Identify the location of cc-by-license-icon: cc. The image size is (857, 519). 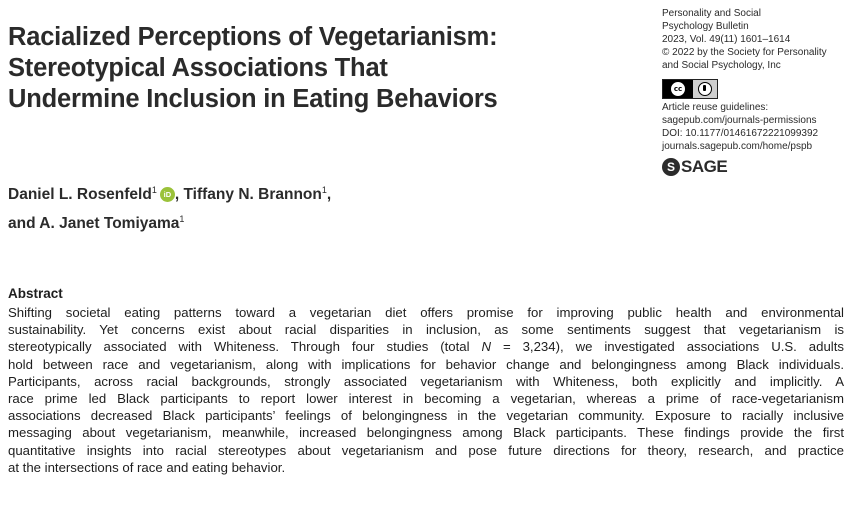
(690, 89).